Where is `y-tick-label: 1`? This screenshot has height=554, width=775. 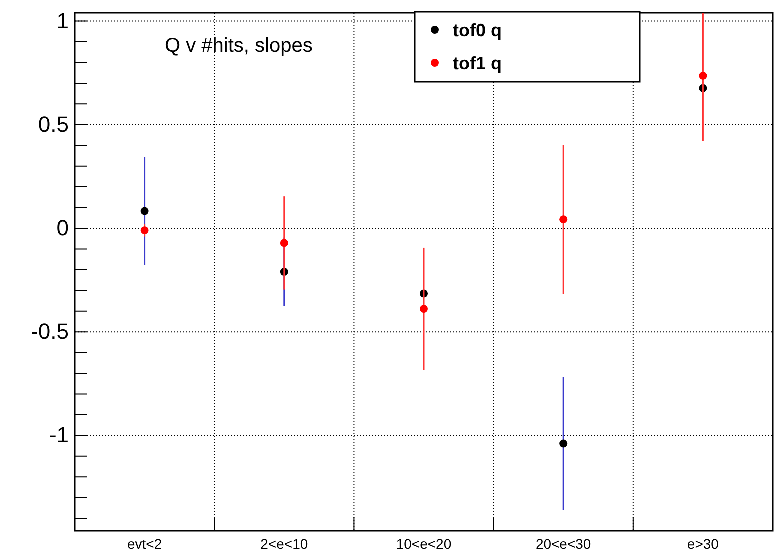 y-tick-label: 1 is located at coordinates (62, 21).